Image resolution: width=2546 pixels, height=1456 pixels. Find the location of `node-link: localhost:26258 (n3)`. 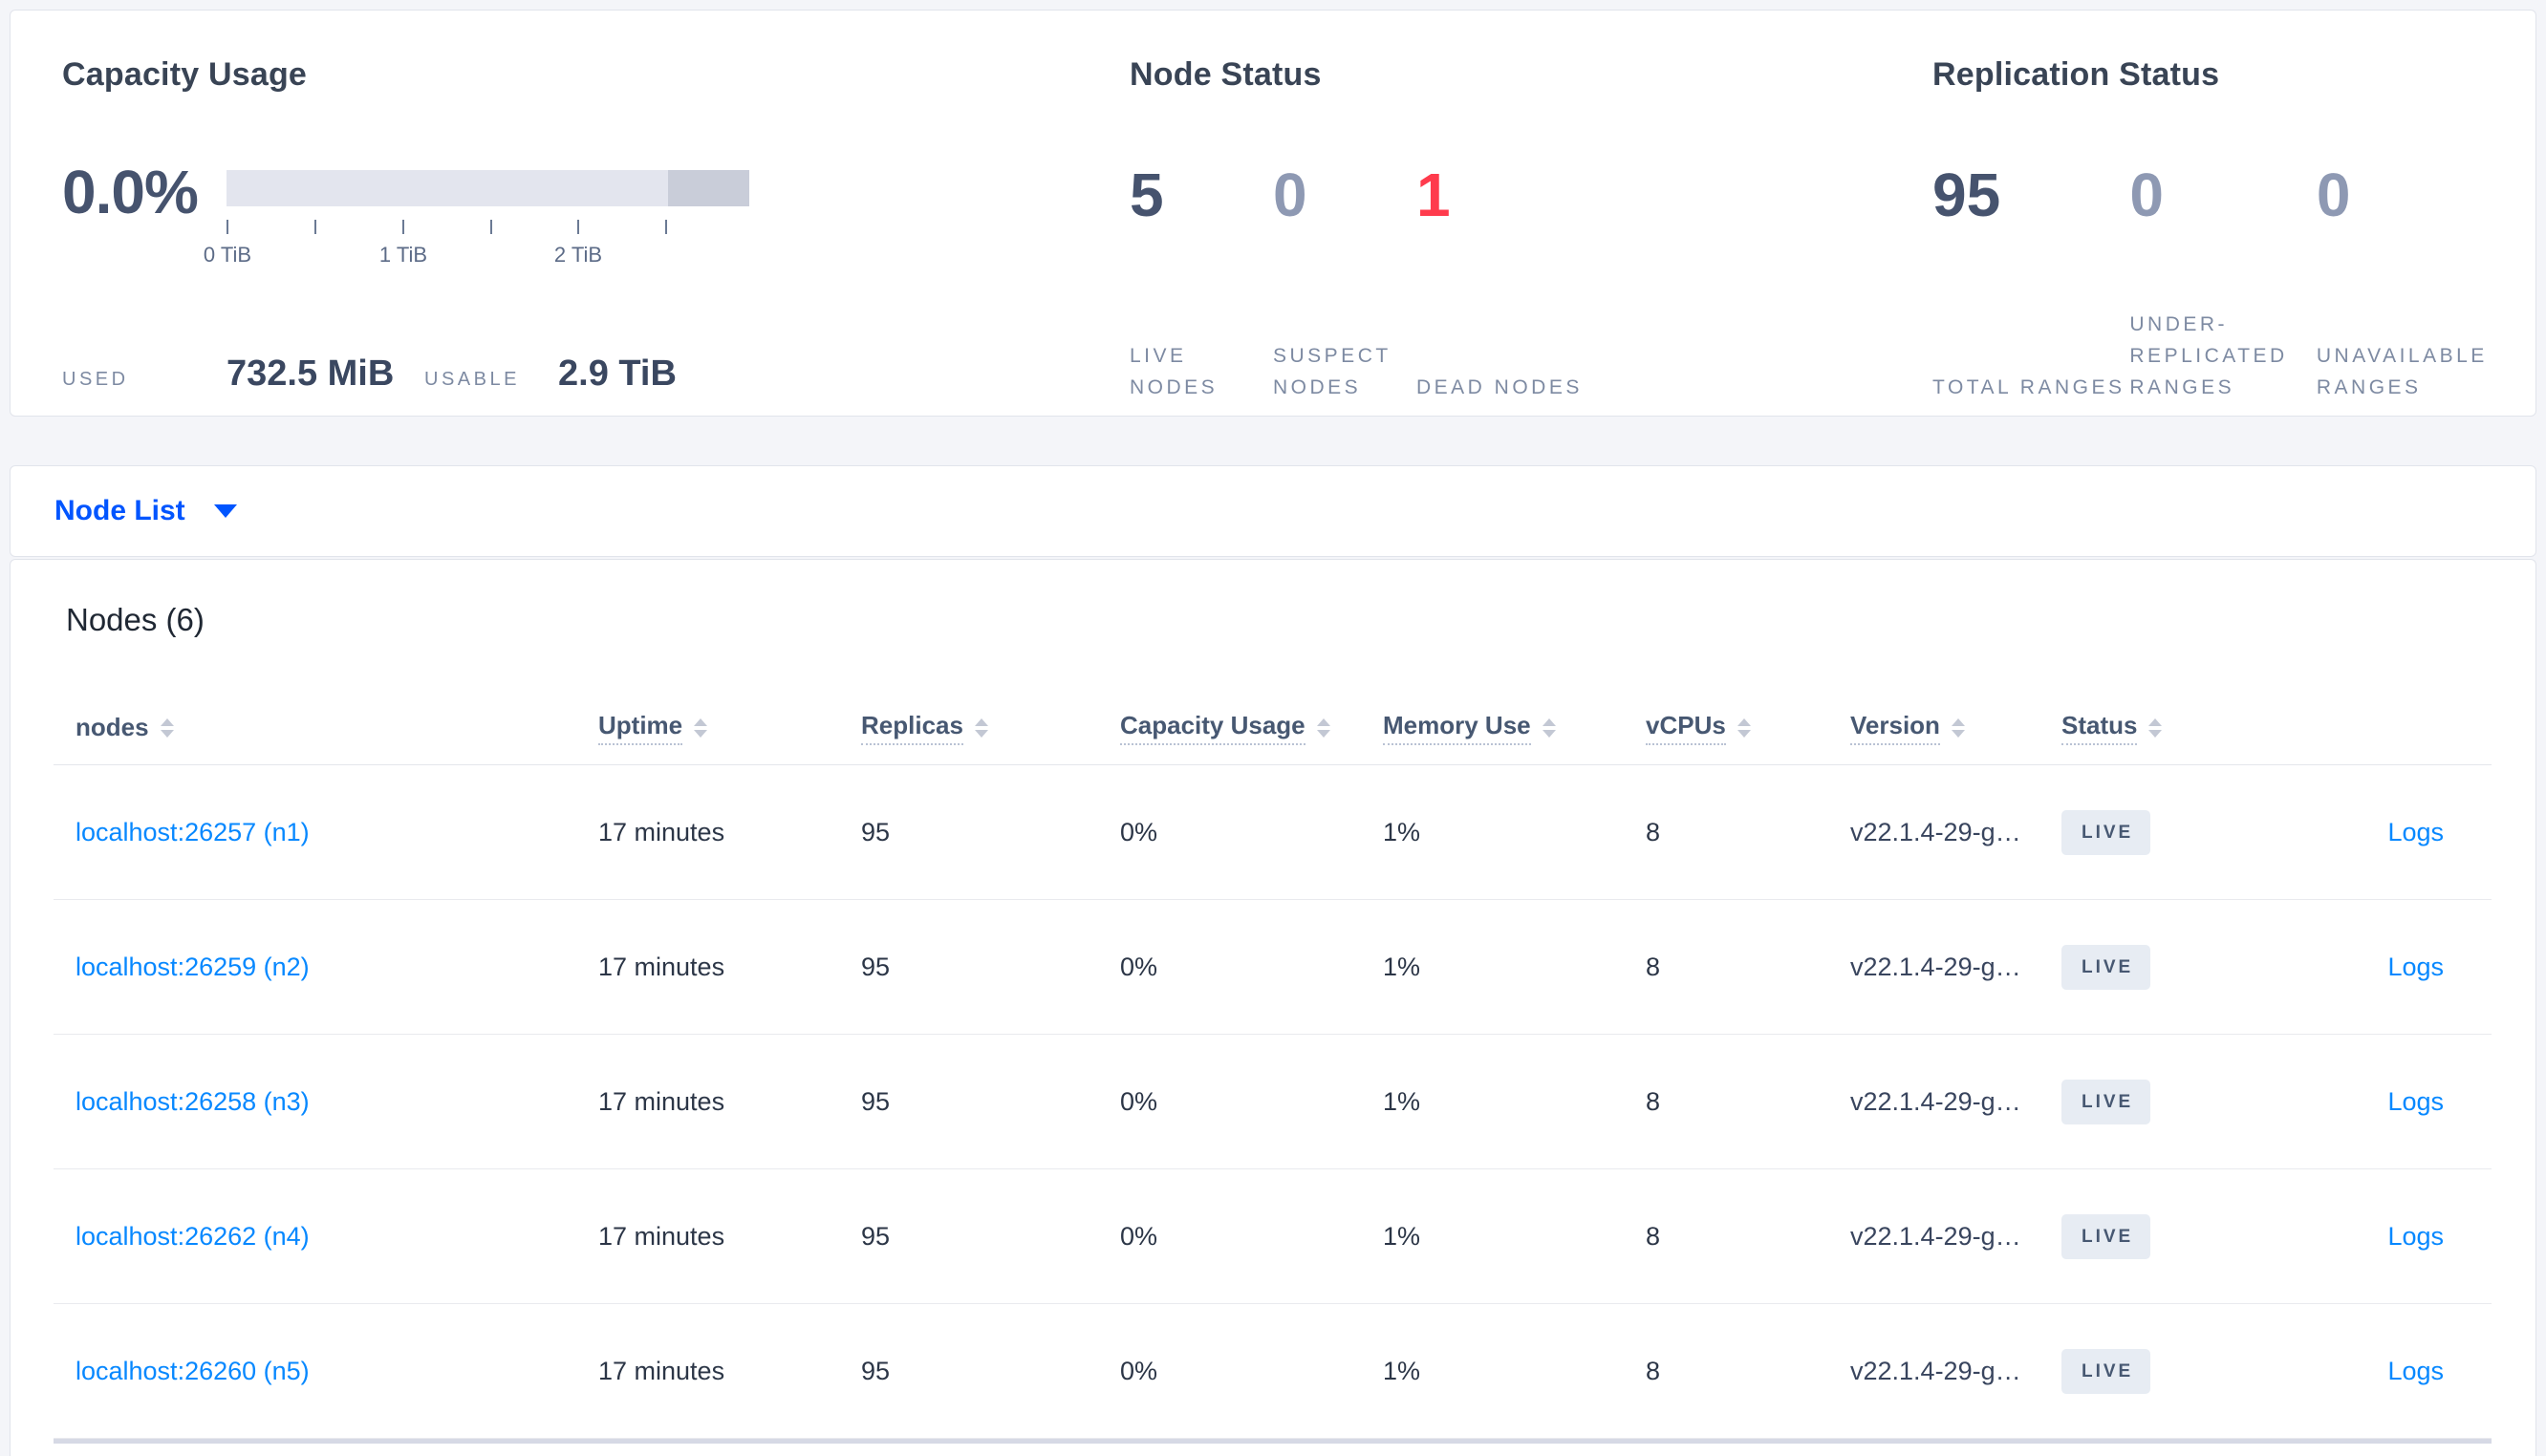

node-link: localhost:26258 (n3) is located at coordinates (193, 1101).